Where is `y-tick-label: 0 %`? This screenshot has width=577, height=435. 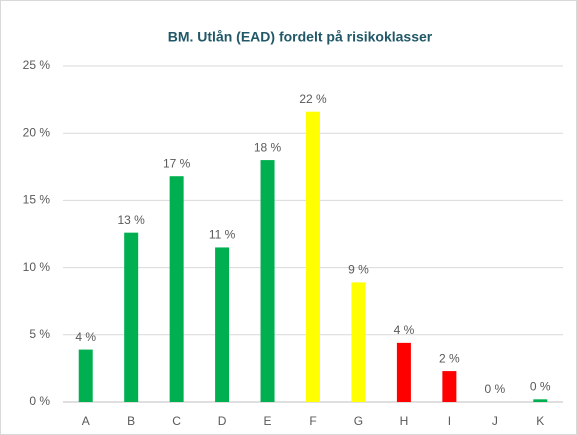 y-tick-label: 0 % is located at coordinates (39, 401).